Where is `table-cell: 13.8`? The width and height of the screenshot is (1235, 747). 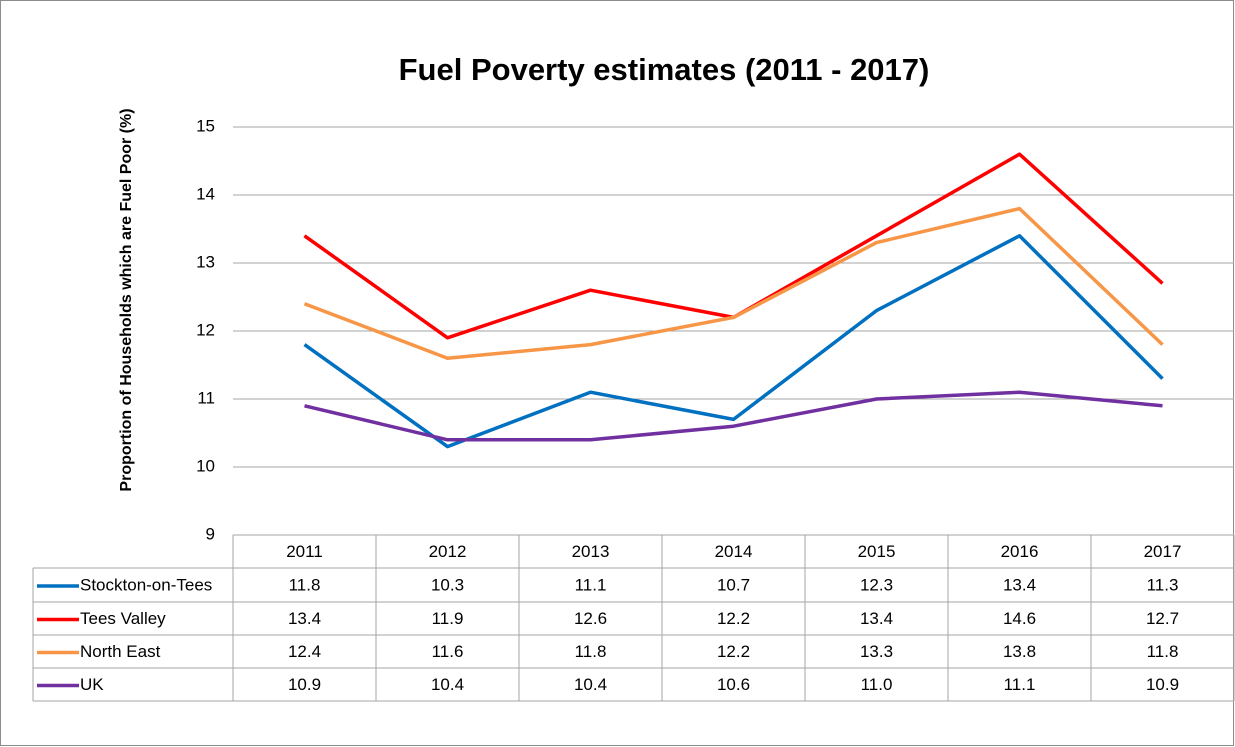
table-cell: 13.8 is located at coordinates (1019, 651).